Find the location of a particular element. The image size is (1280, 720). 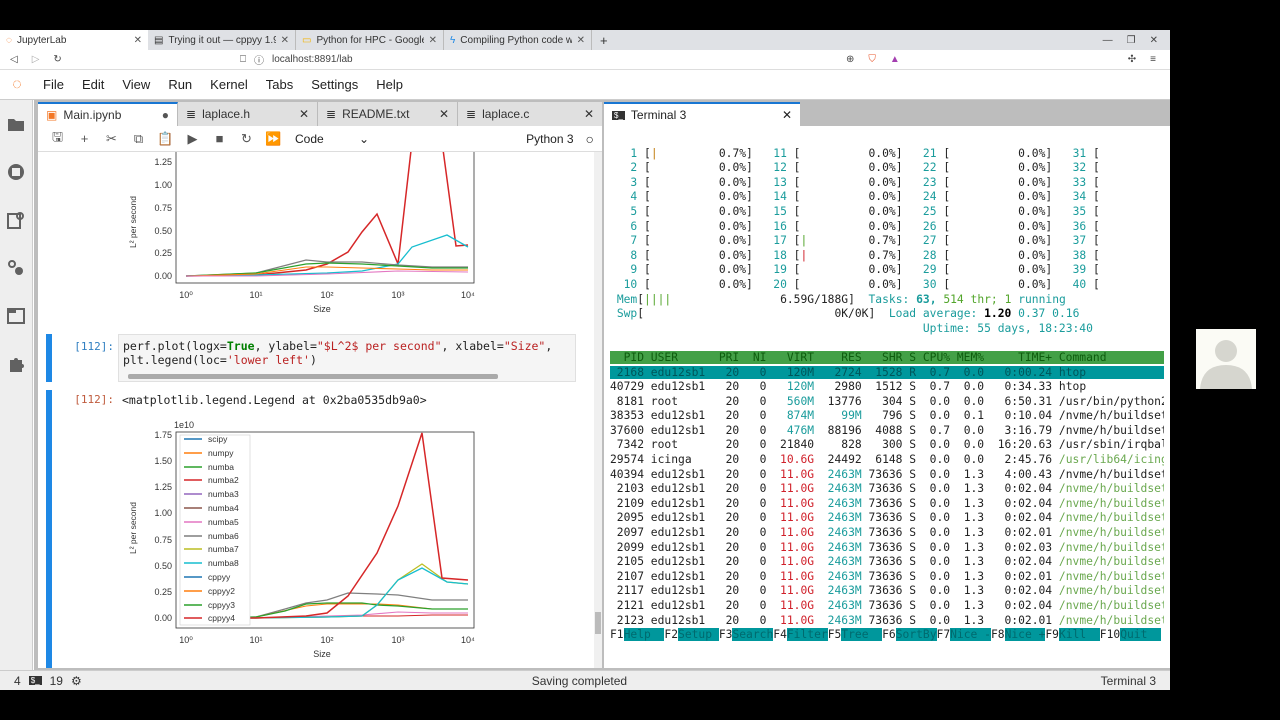

notebook-scrollbar is located at coordinates (598, 410).